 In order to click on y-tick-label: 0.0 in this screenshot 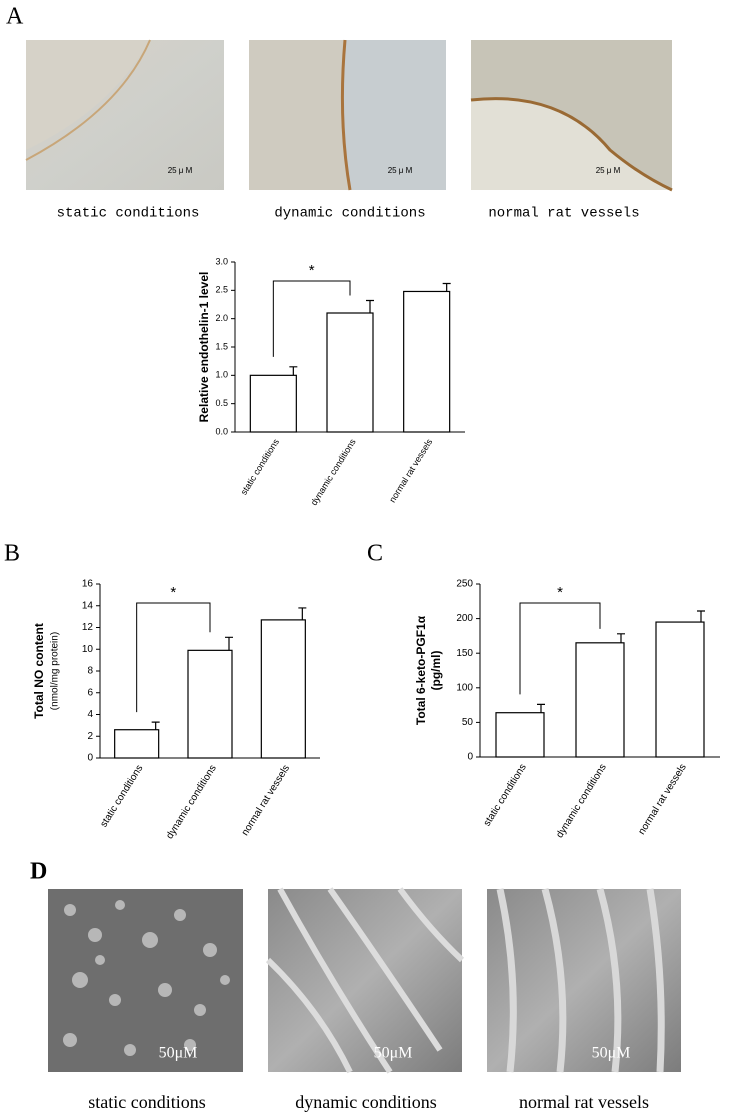, I will do `click(221, 431)`.